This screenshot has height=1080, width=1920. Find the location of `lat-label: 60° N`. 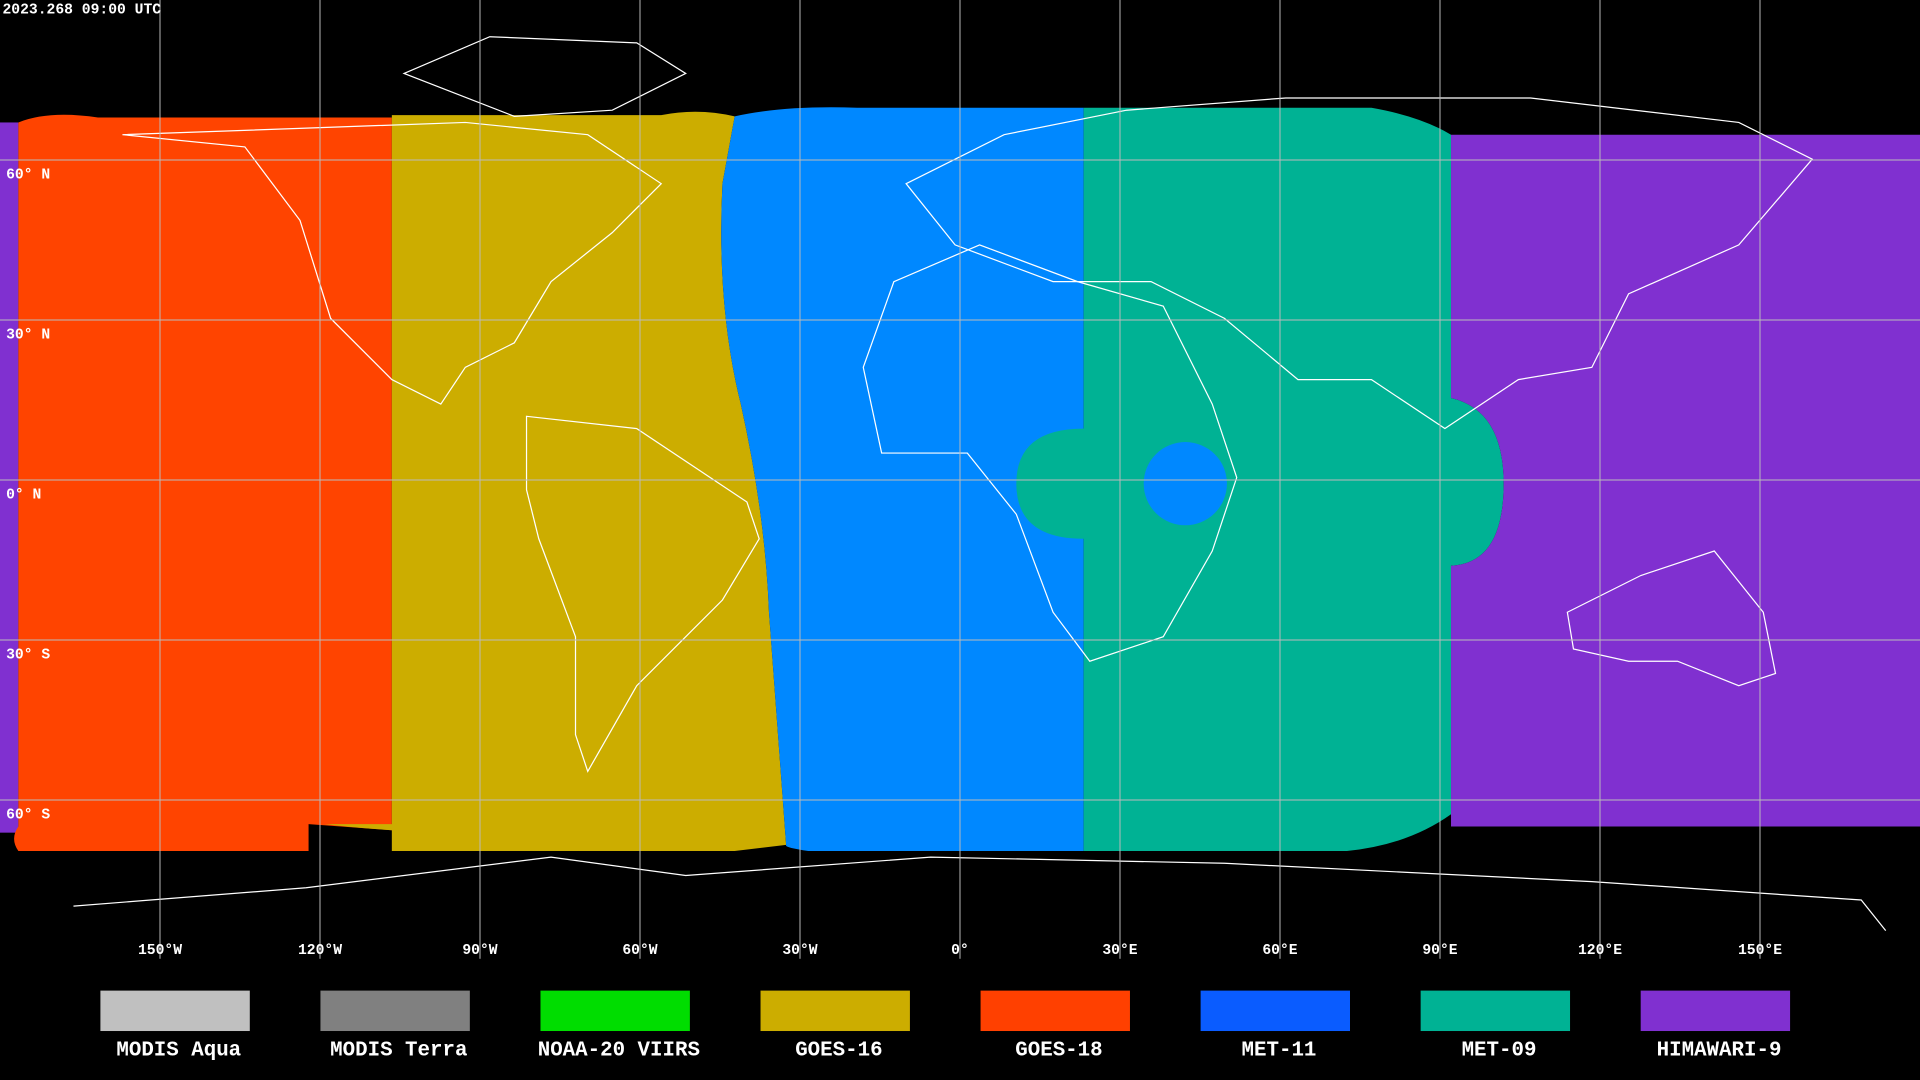

lat-label: 60° N is located at coordinates (28, 175).